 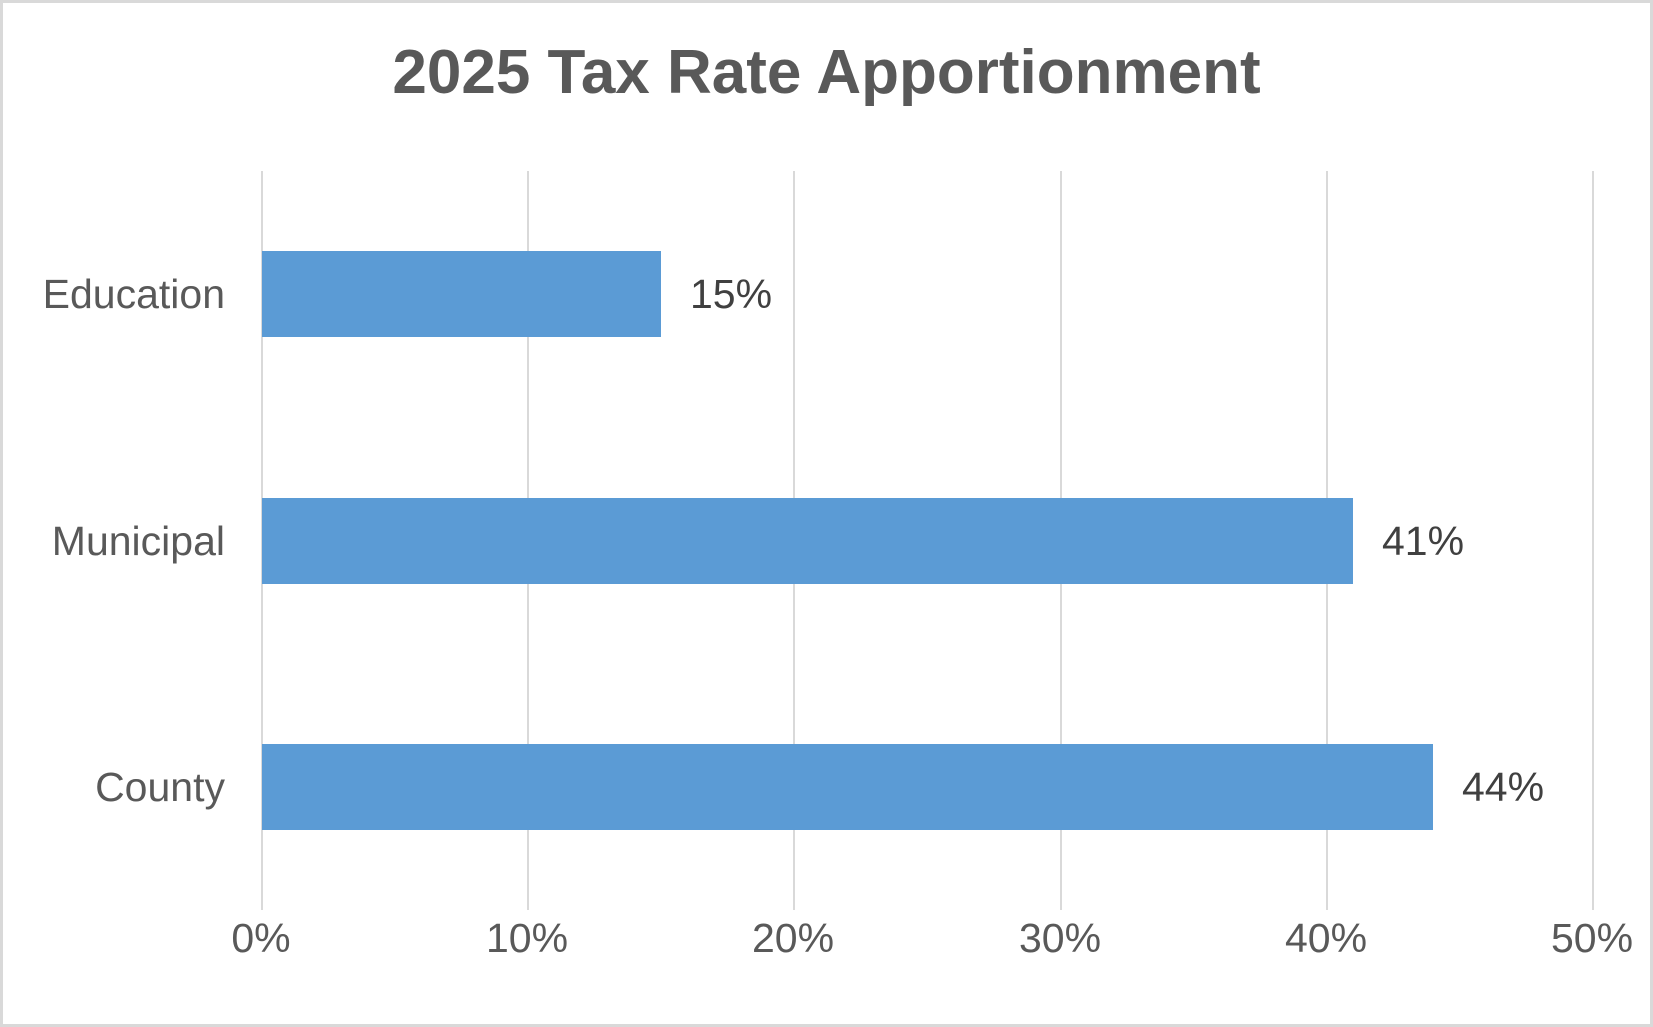 I want to click on category-label-education: Education, so click(x=133, y=294).